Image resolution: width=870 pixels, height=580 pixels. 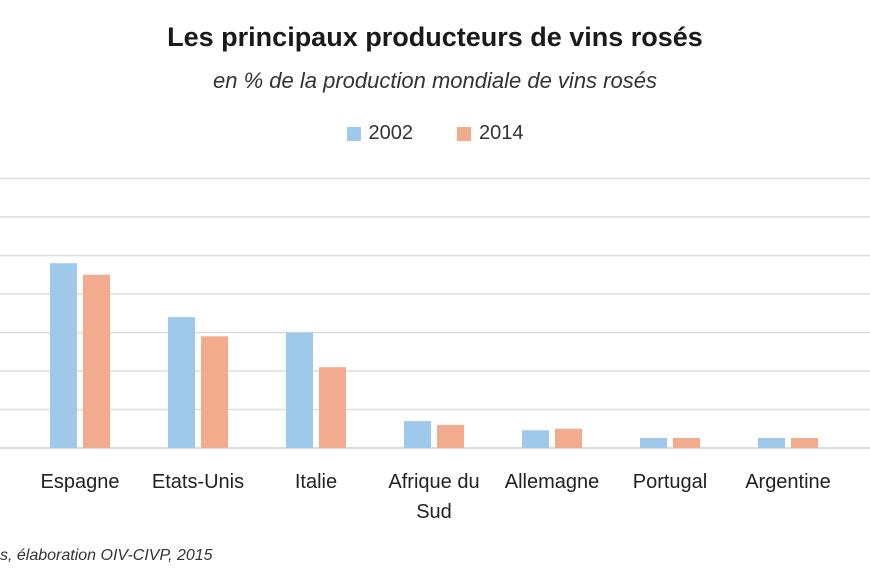 I want to click on bar-2002-afrique-du-sud, so click(x=417, y=434).